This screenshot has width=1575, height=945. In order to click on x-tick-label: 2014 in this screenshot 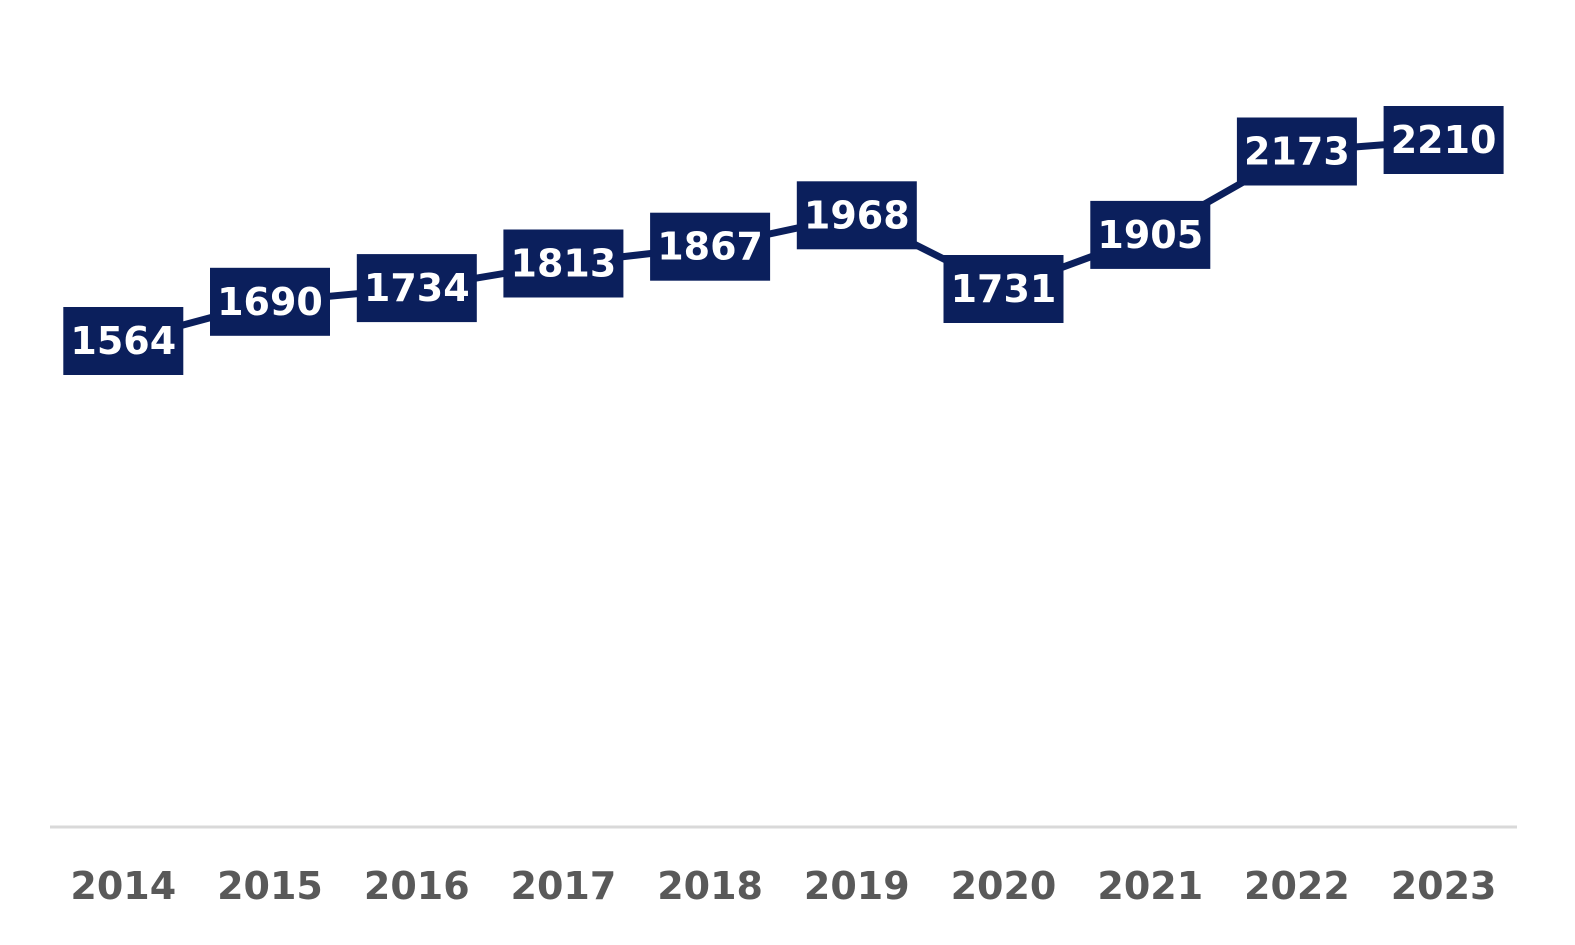, I will do `click(123, 886)`.